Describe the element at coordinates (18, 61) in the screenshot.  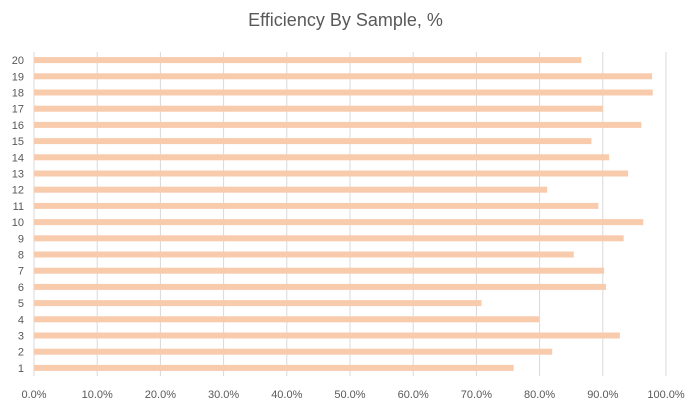
I see `y-tick-label: 20` at that location.